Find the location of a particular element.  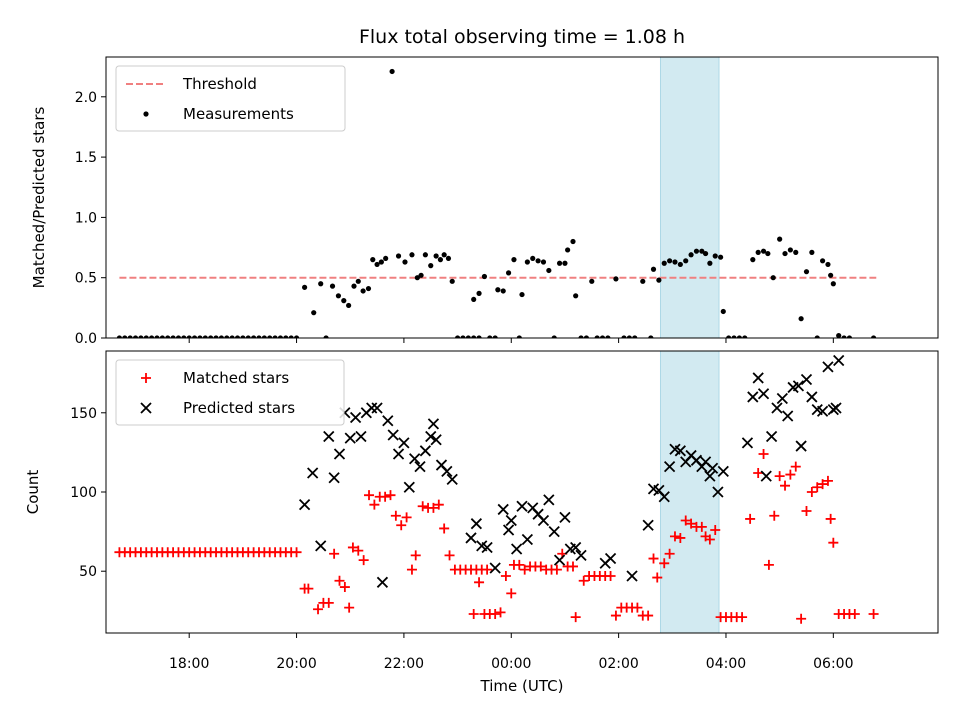

legend-entry-label: Matched stars is located at coordinates (236, 378).